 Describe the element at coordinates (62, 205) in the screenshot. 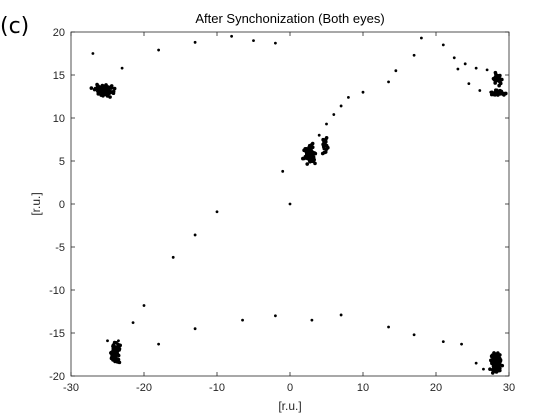

I see `y-tick-label: 0` at that location.